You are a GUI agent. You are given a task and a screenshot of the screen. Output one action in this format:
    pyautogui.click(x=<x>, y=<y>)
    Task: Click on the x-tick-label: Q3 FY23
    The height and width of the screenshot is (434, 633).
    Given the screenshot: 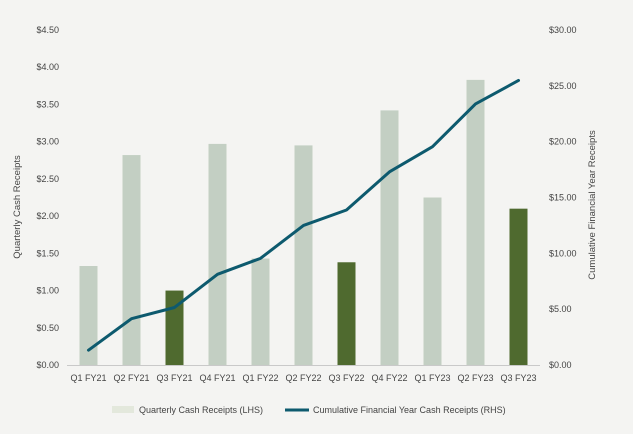 What is the action you would take?
    pyautogui.click(x=518, y=378)
    